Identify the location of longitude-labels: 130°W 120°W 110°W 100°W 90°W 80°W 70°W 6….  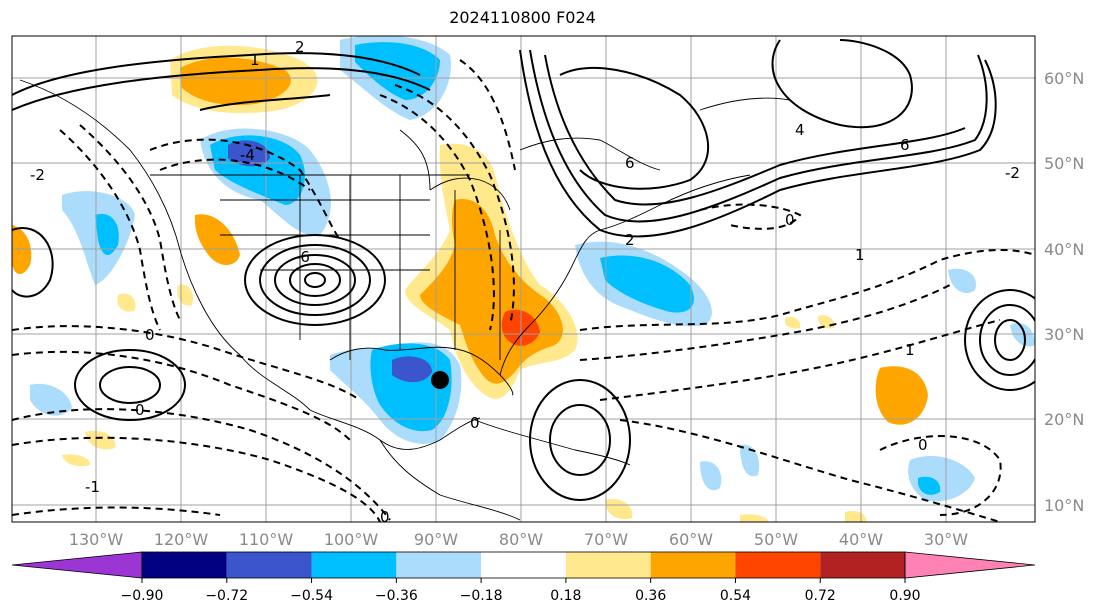
(518, 539).